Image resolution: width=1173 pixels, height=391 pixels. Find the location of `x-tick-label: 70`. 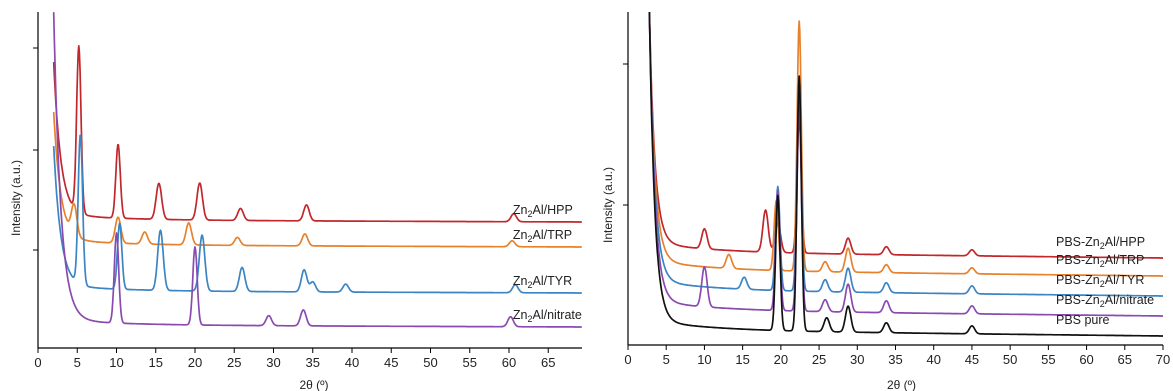

x-tick-label: 70 is located at coordinates (1163, 359).